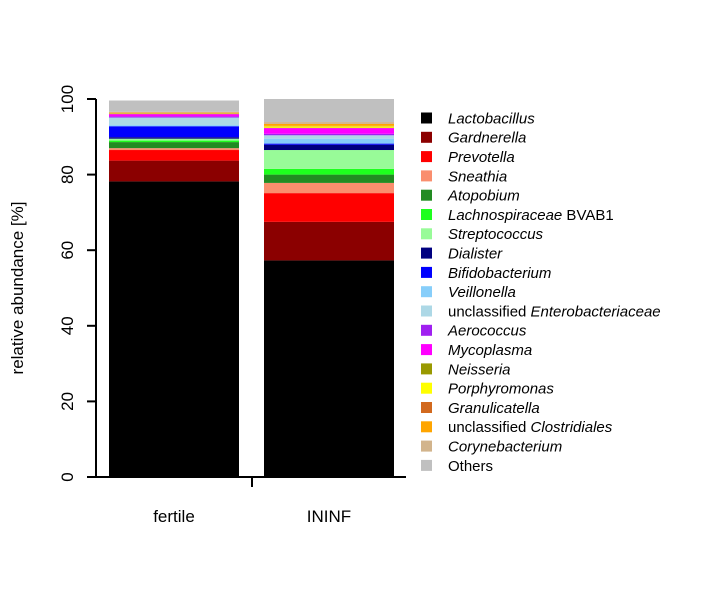  What do you see at coordinates (554, 311) in the screenshot?
I see `legend-label: unclassified Enterobacteriaceae` at bounding box center [554, 311].